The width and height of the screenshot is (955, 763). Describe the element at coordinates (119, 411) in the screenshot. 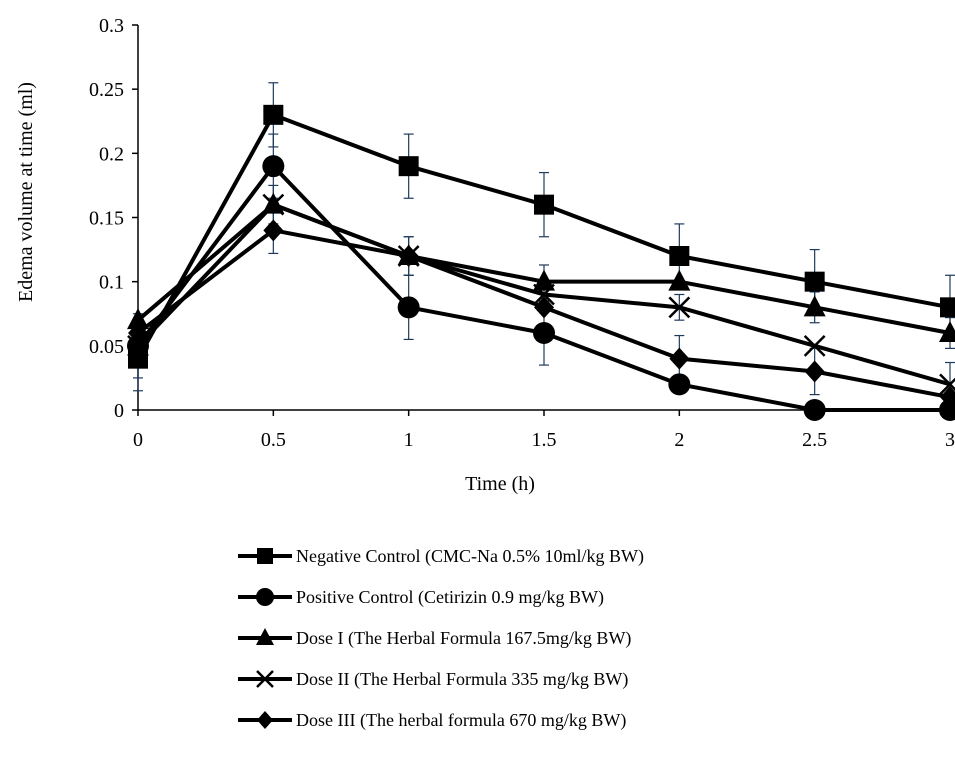

I see `y-tick-label: 0` at that location.